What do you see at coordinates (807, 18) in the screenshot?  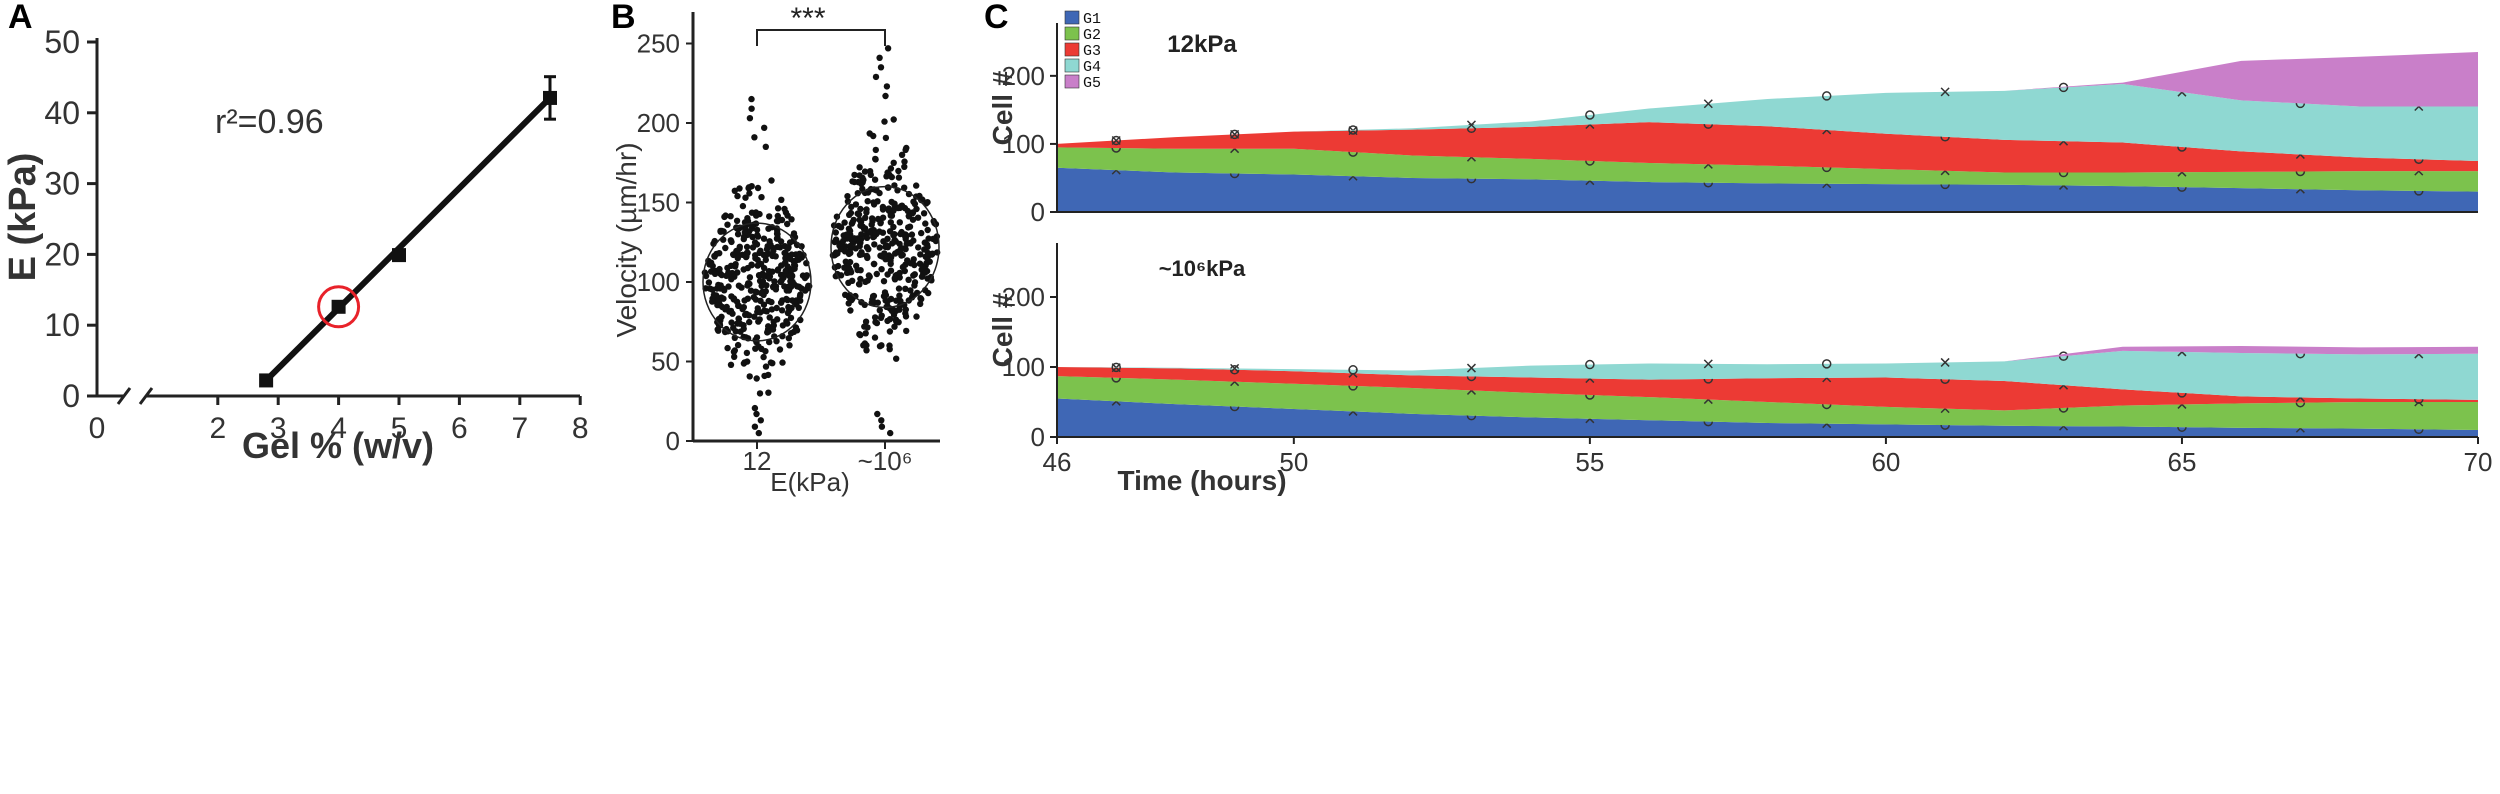 I see `panel-b-significance-stars: ***` at bounding box center [807, 18].